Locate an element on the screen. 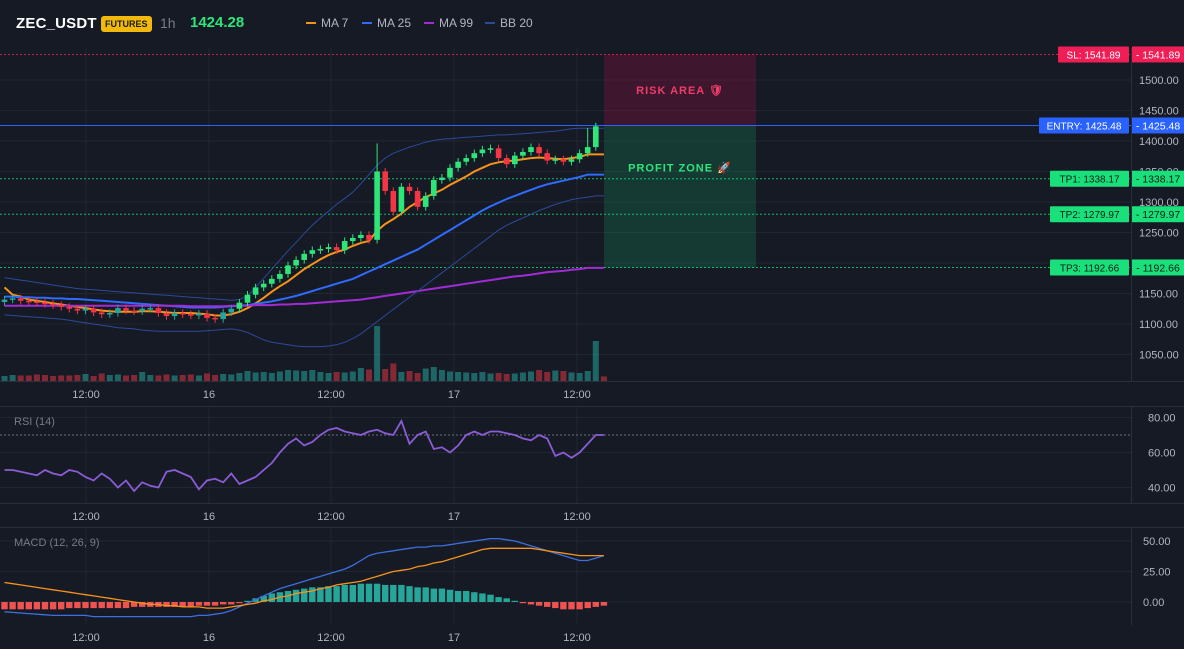 The height and width of the screenshot is (649, 1184). ma25-line is located at coordinates (304, 241).